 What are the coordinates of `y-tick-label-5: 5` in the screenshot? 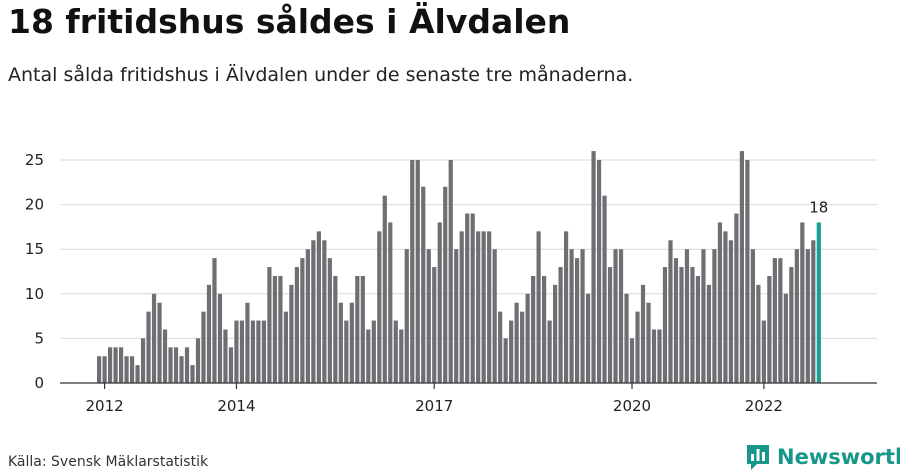 It's located at (39, 338).